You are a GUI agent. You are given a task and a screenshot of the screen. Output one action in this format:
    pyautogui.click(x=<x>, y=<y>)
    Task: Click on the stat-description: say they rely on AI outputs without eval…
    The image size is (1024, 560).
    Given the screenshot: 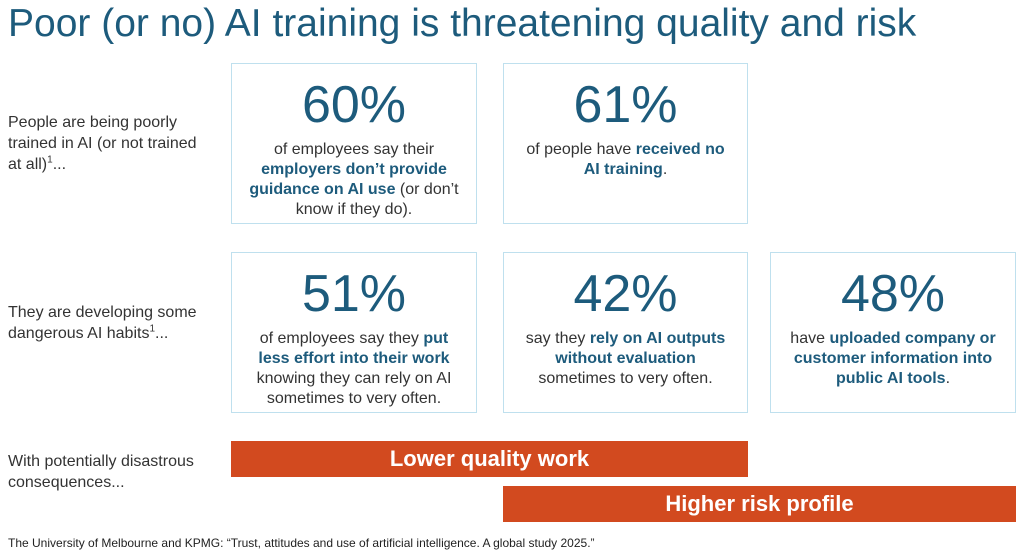 What is the action you would take?
    pyautogui.click(x=625, y=359)
    